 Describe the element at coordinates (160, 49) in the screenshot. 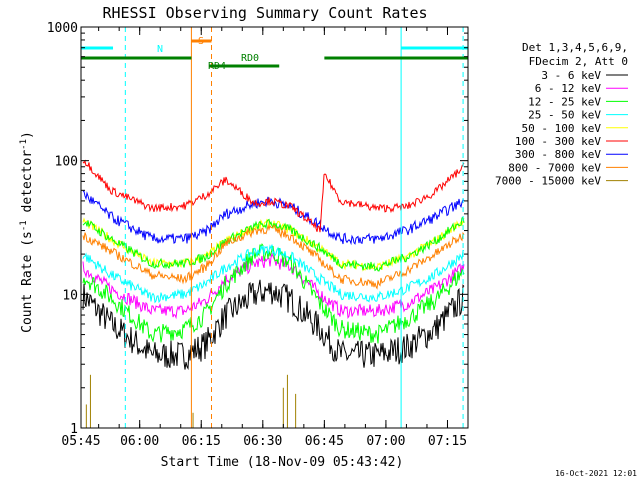

I see `annotation-n: N` at that location.